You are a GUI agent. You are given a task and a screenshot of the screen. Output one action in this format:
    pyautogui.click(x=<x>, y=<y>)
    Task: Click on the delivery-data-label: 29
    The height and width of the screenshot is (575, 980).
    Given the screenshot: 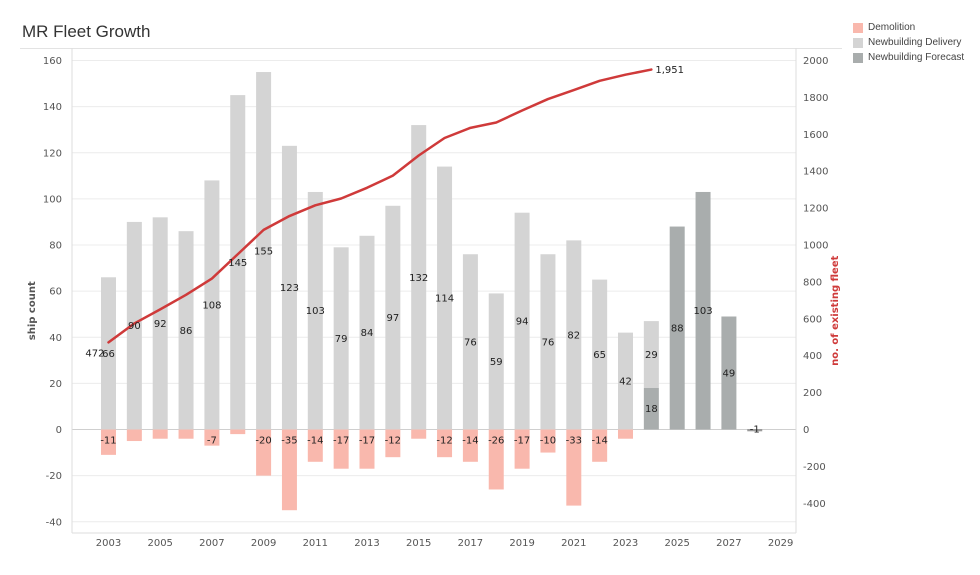 What is the action you would take?
    pyautogui.click(x=651, y=355)
    